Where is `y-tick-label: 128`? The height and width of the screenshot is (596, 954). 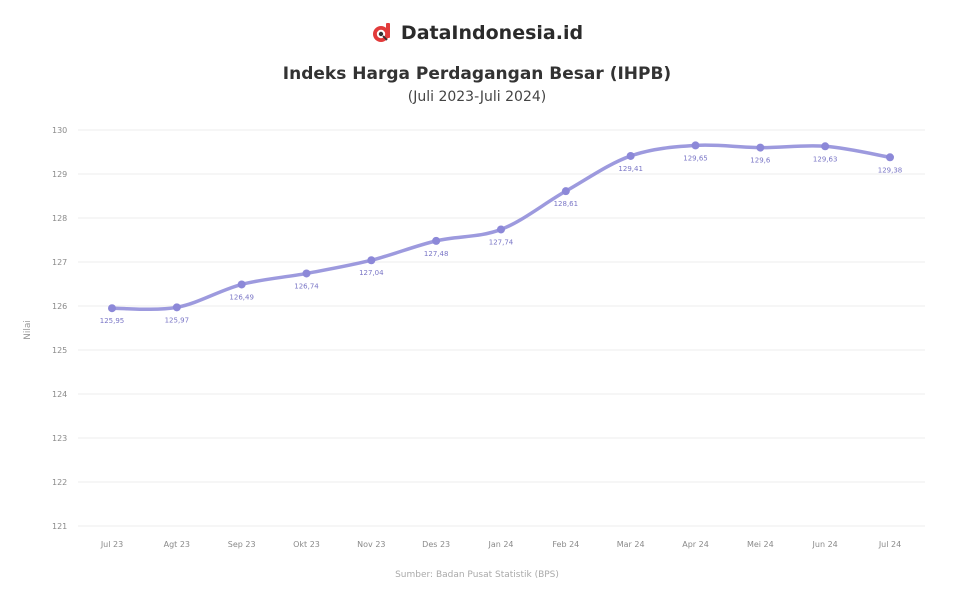 y-tick-label: 128 is located at coordinates (59, 218).